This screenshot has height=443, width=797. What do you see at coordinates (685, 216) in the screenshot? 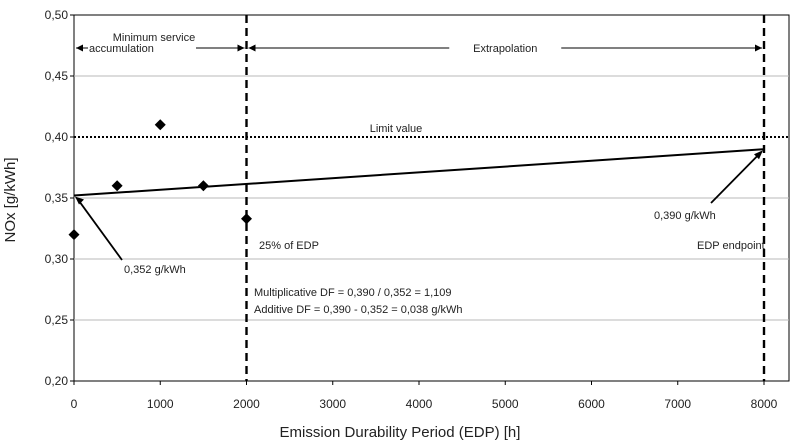
I see `end-value-label: 0,390 g/kWh` at bounding box center [685, 216].